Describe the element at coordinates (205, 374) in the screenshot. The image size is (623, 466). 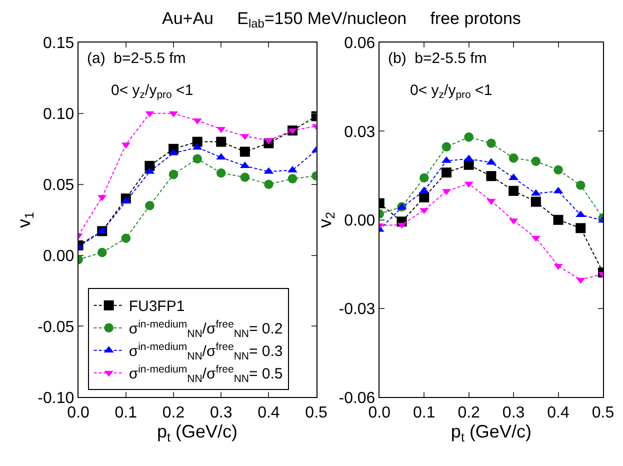
I see `legend-label: σ$^{in-medium}$$_{NN}$/σ$^{free}$$_{NN}$= 0.5` at that location.